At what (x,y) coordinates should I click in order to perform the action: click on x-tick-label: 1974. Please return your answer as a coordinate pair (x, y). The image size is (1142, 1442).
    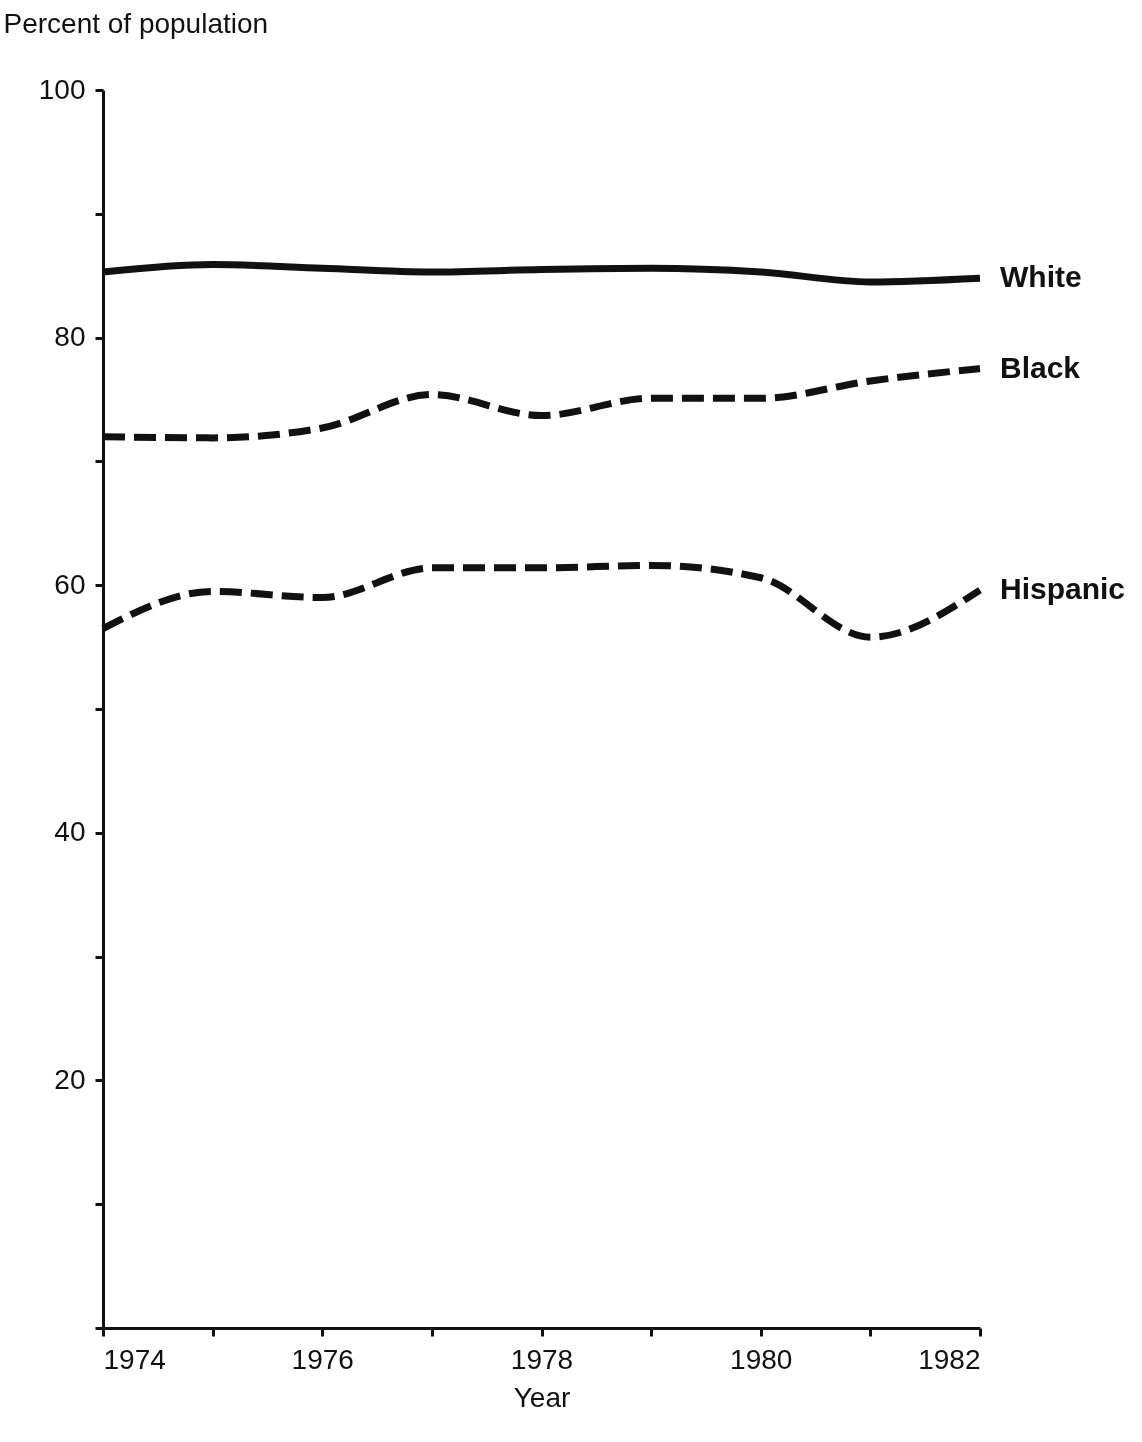
    Looking at the image, I should click on (134, 1359).